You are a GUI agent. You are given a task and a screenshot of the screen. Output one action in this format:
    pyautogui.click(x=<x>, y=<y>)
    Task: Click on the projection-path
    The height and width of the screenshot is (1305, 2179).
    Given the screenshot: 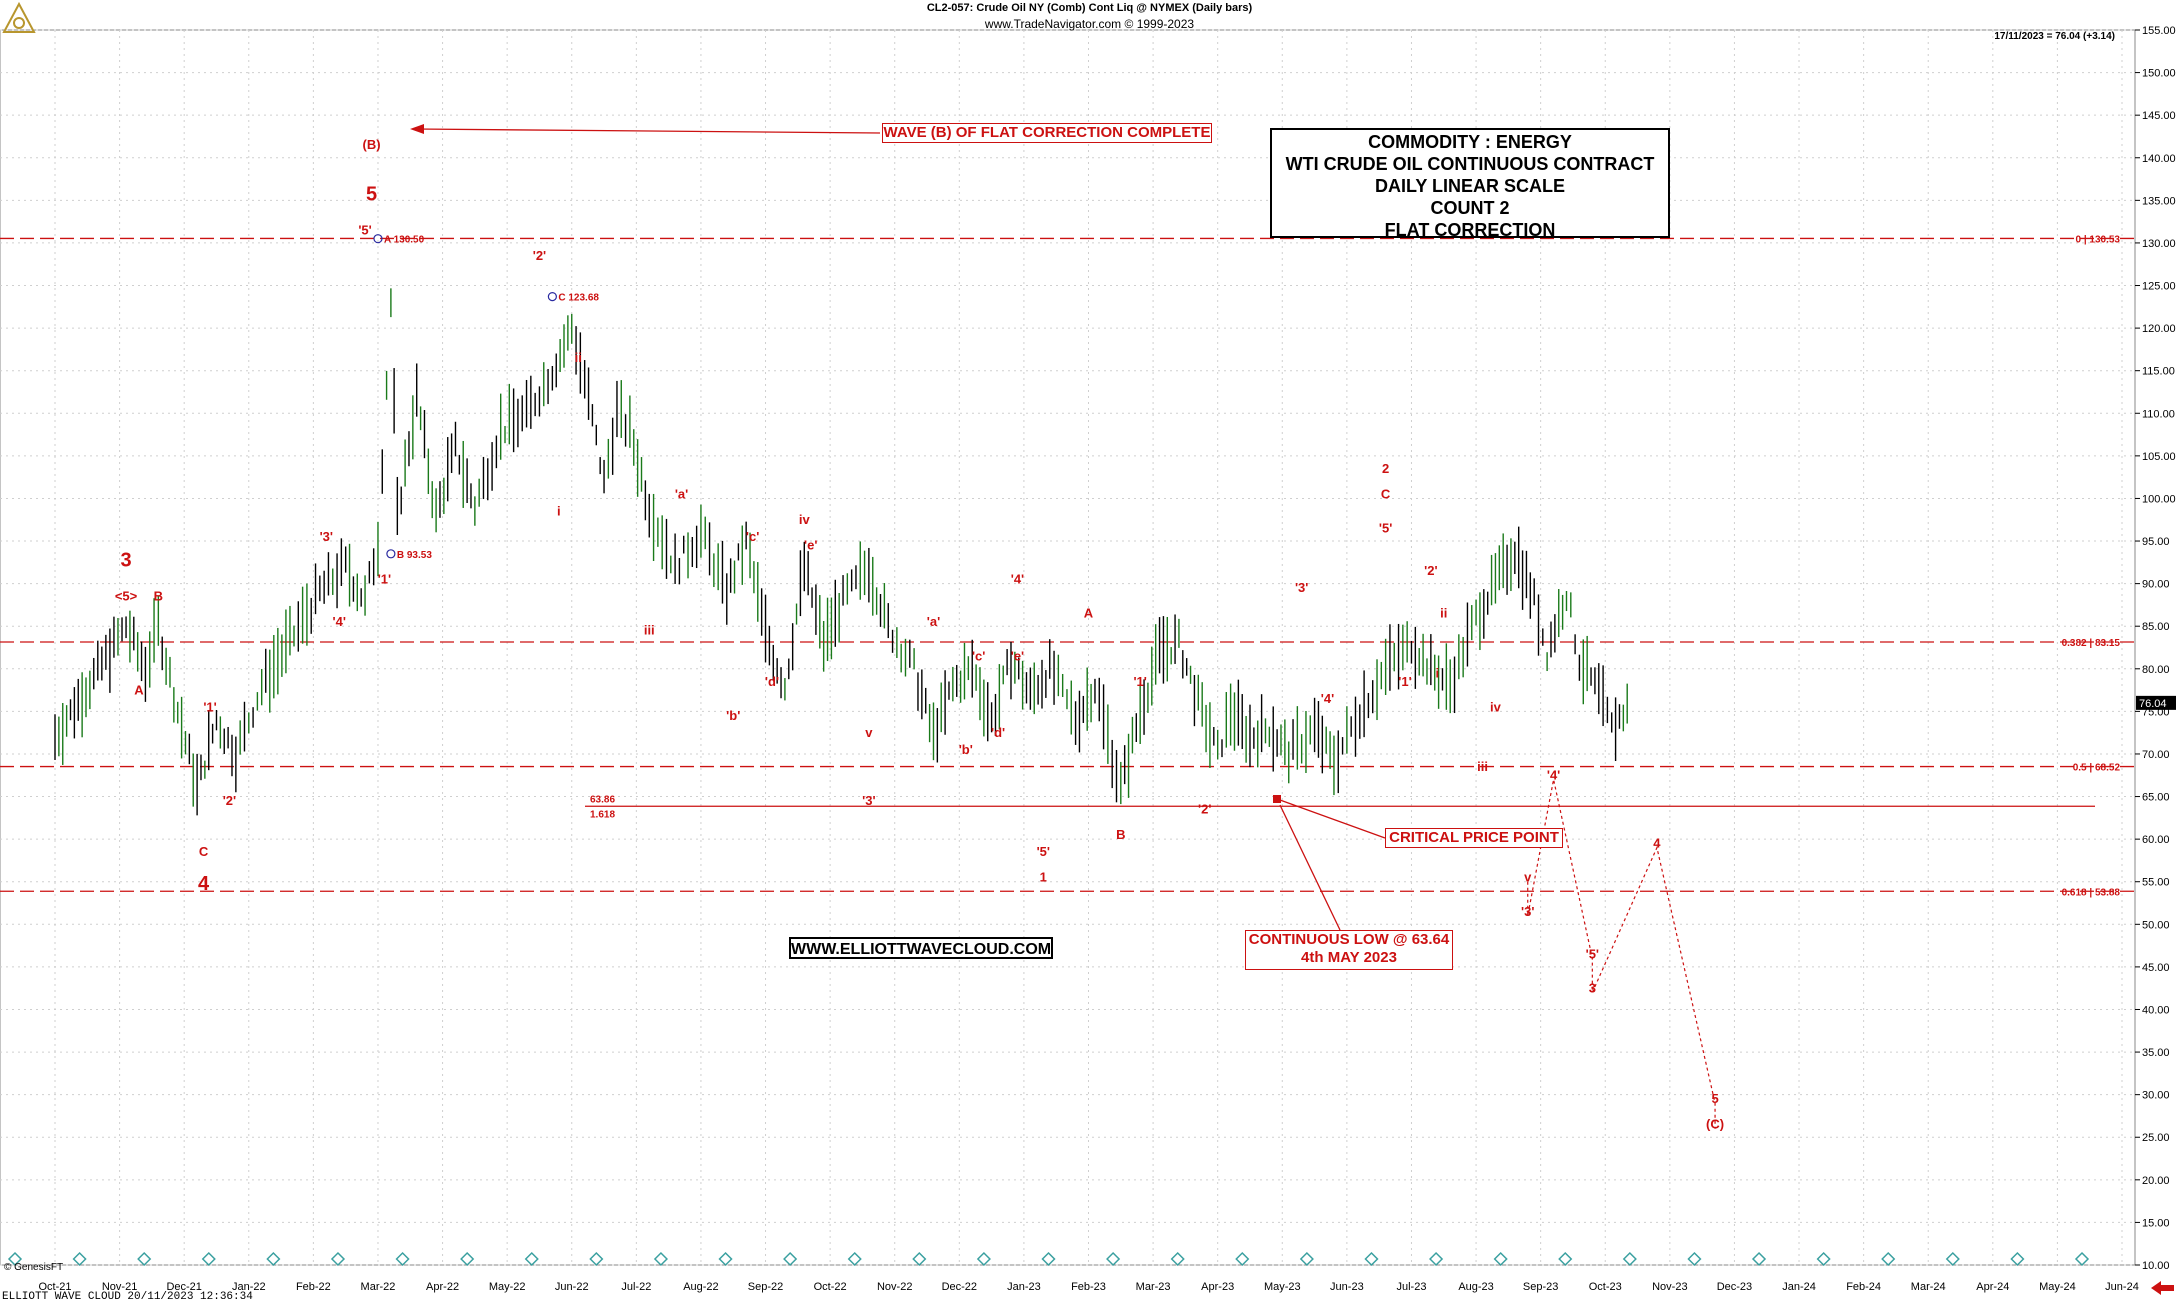 What is the action you would take?
    pyautogui.click(x=1621, y=954)
    